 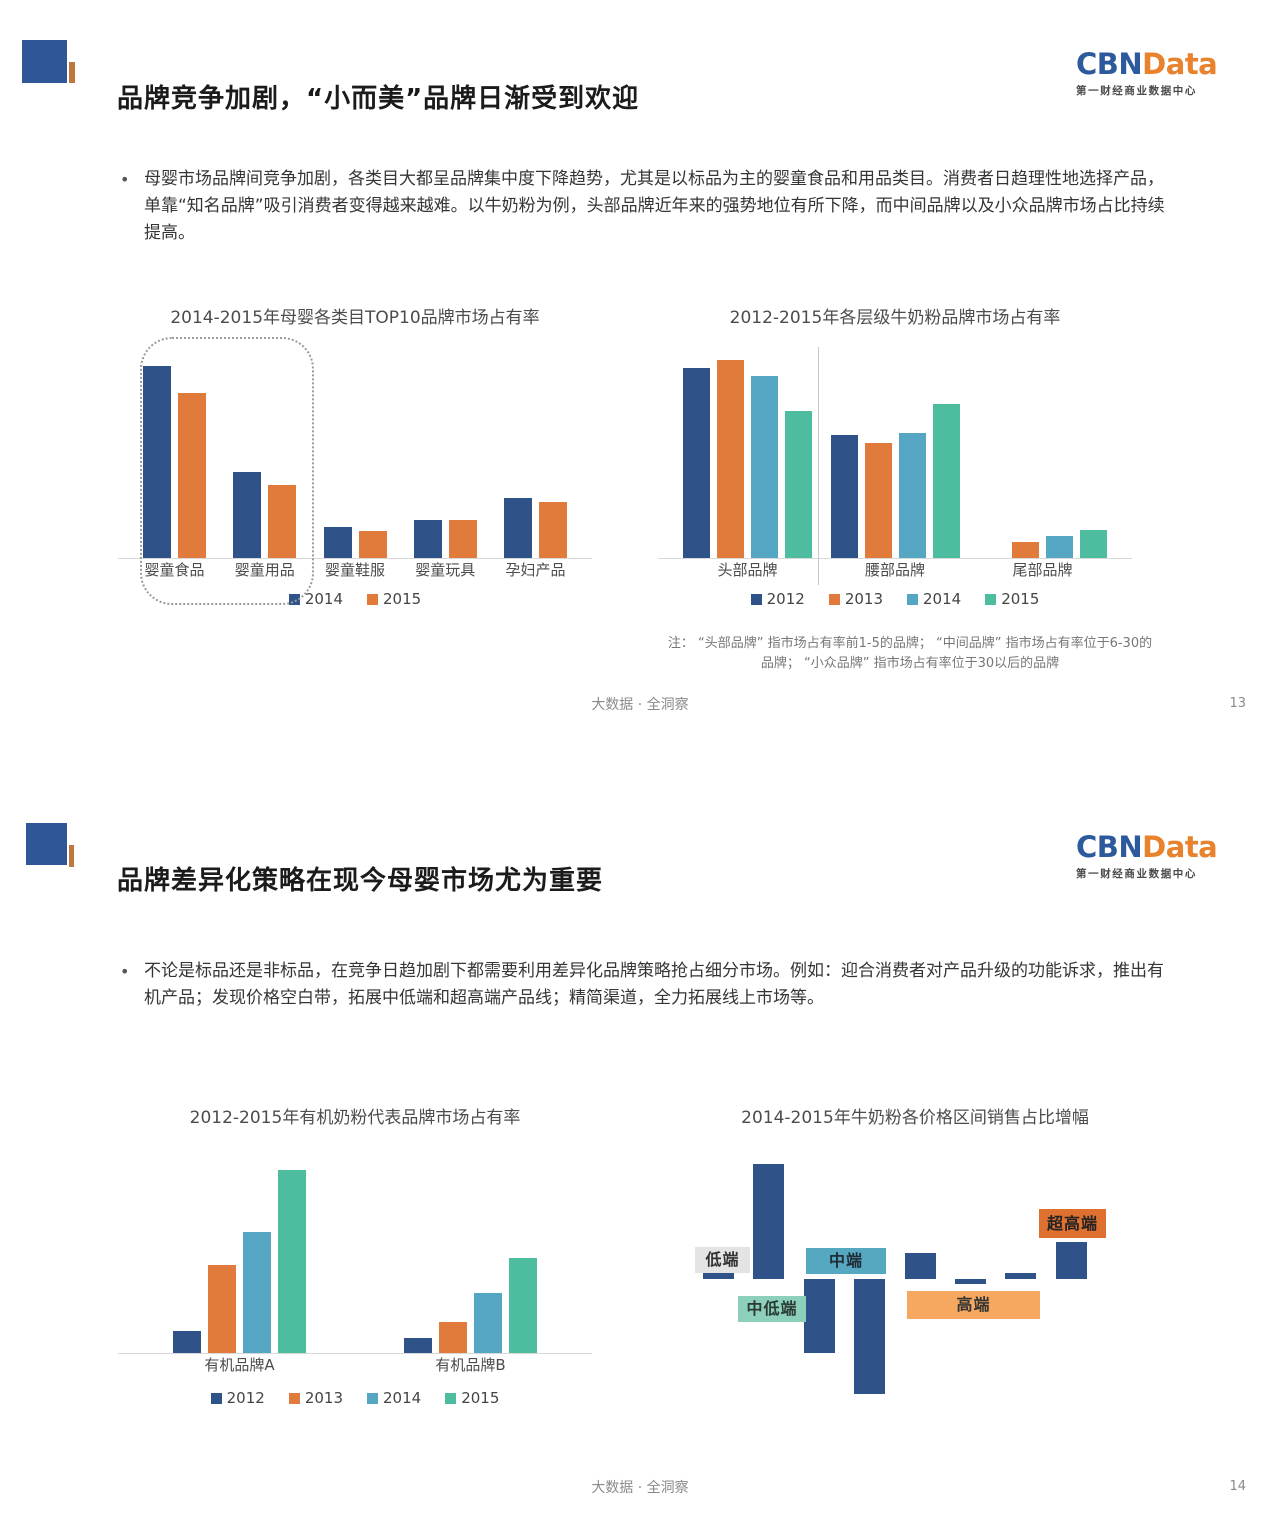 I want to click on page-number: 13, so click(x=1237, y=703).